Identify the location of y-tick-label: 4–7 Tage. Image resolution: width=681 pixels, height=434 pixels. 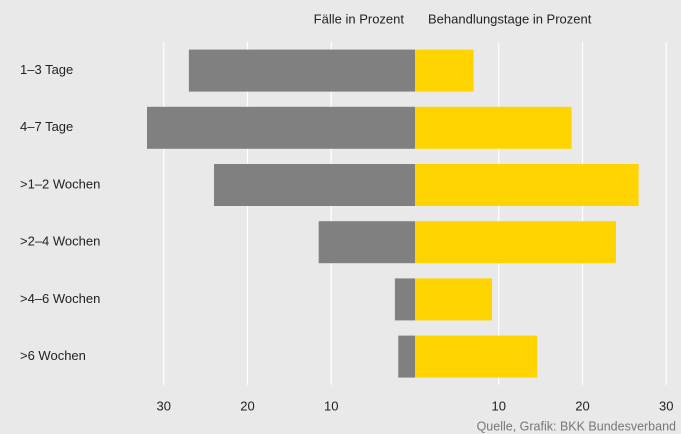
(46, 126).